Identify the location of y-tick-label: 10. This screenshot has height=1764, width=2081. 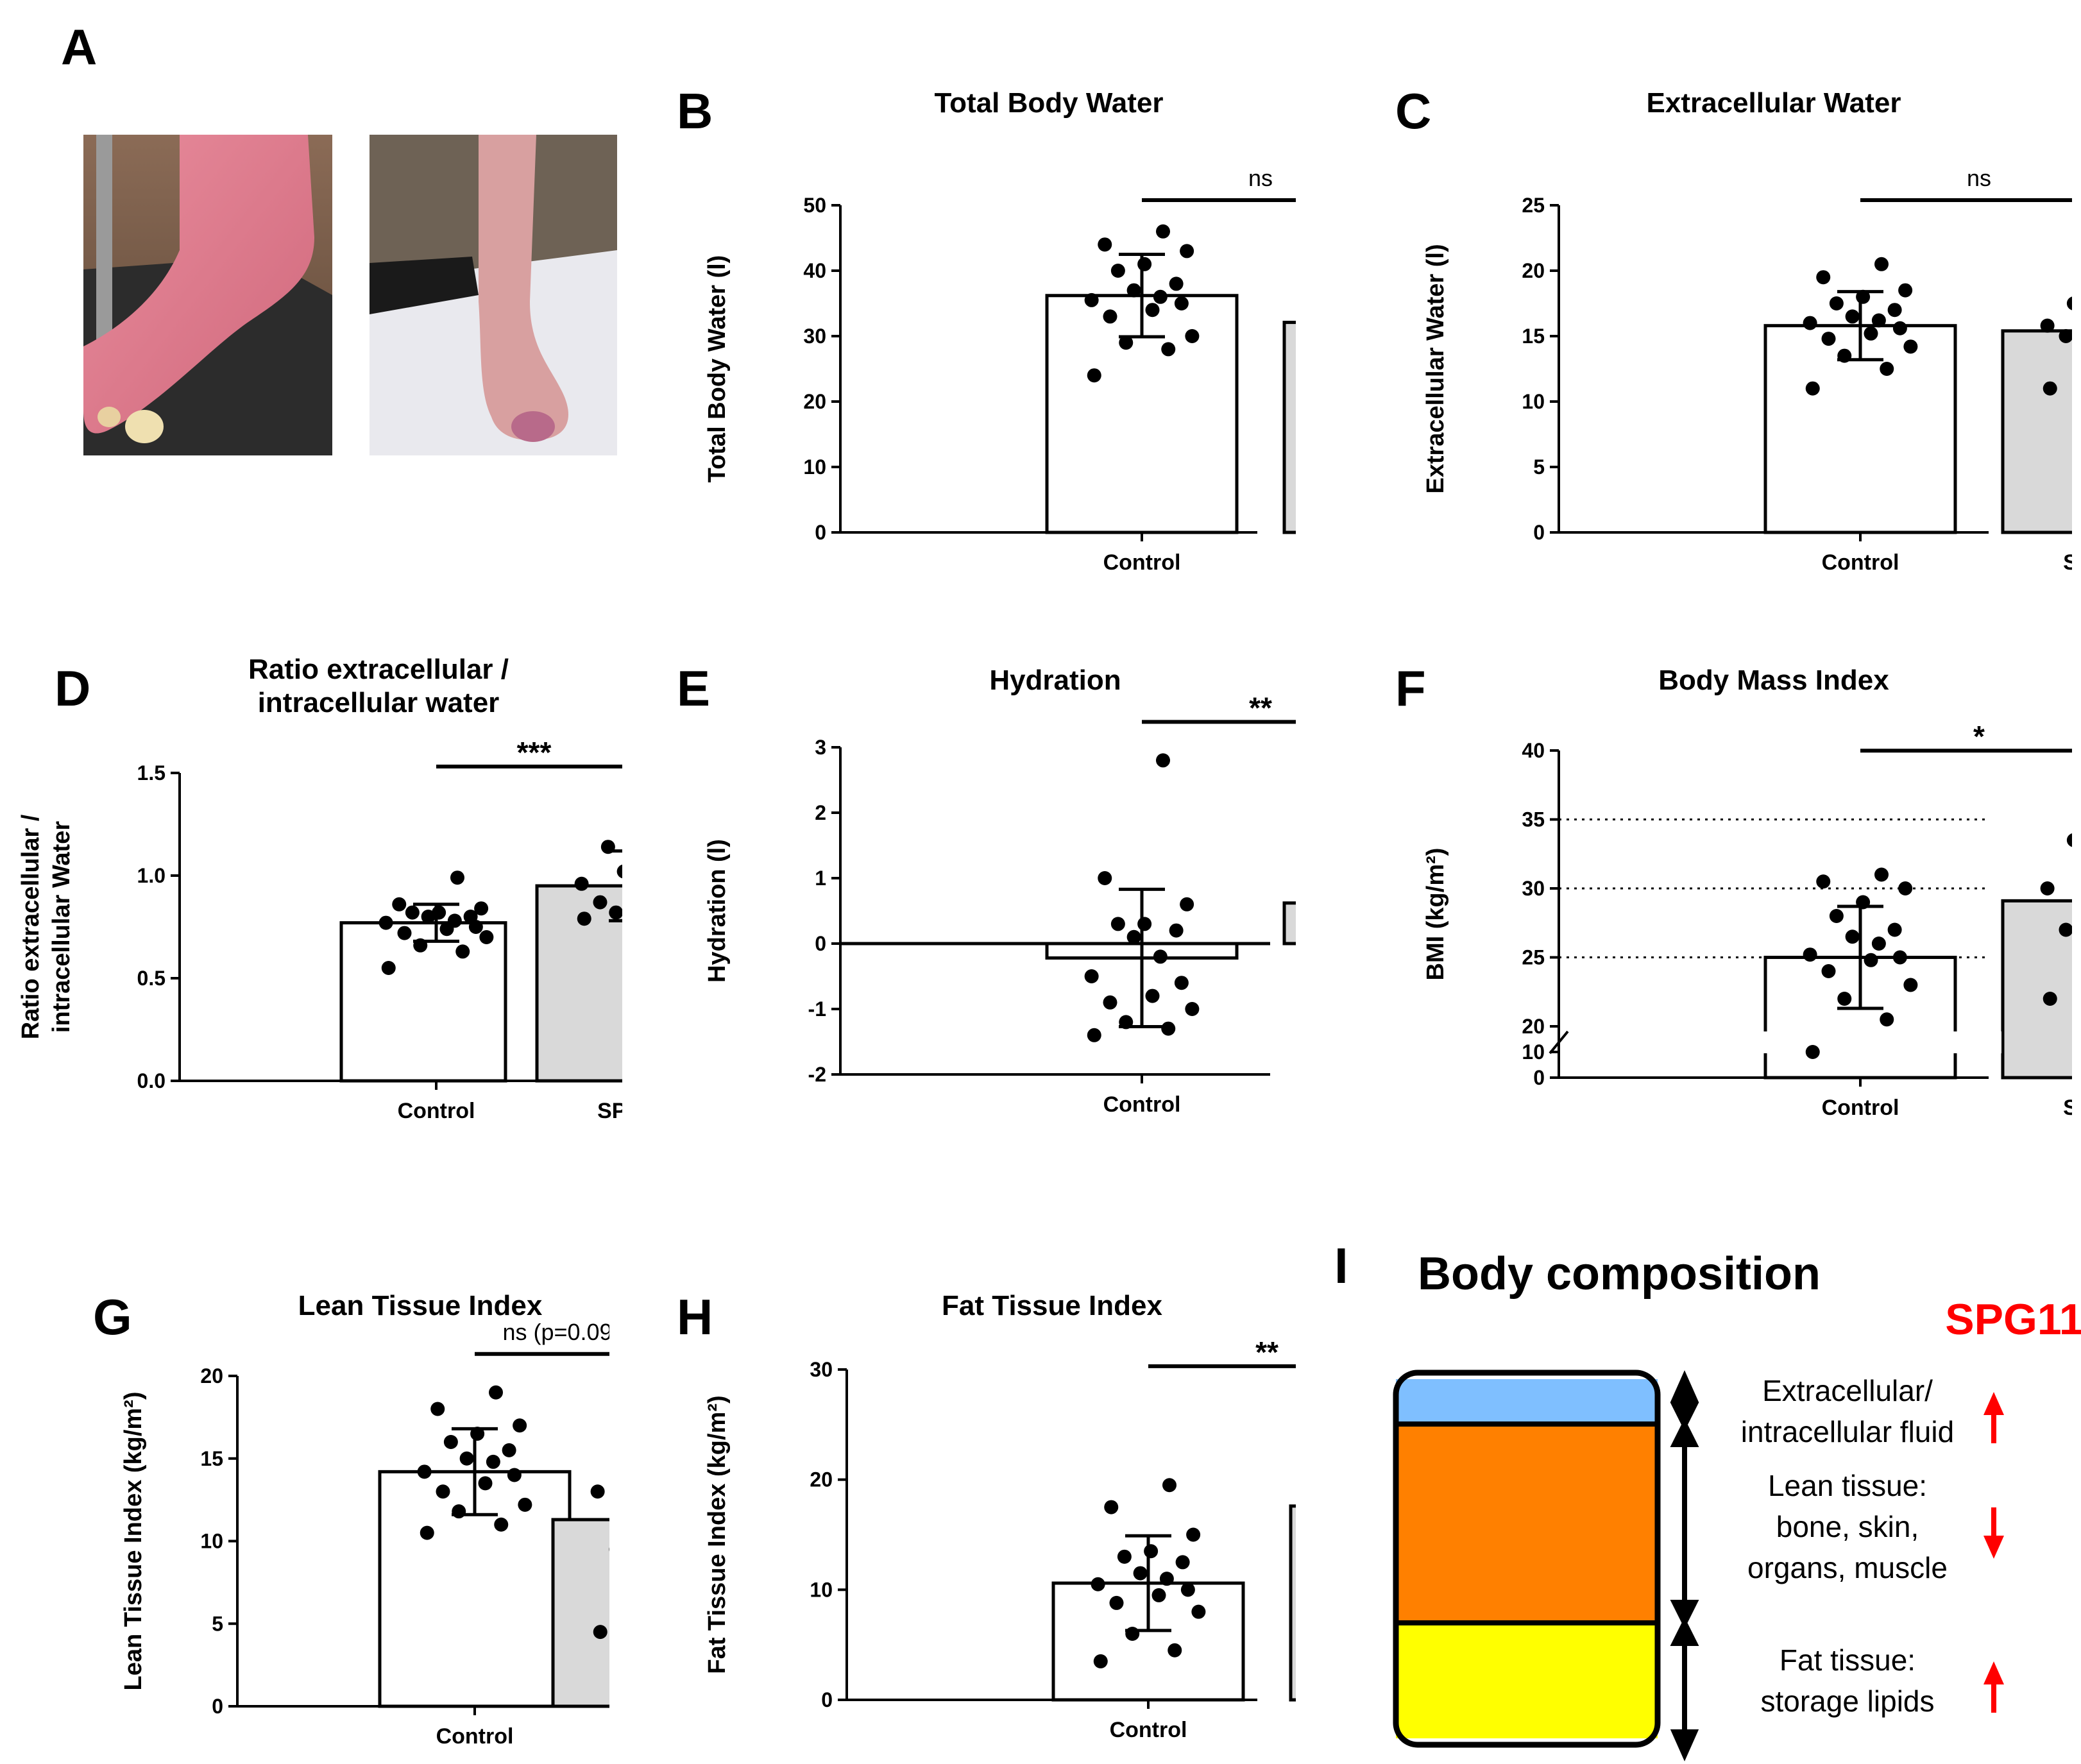
(1534, 1052).